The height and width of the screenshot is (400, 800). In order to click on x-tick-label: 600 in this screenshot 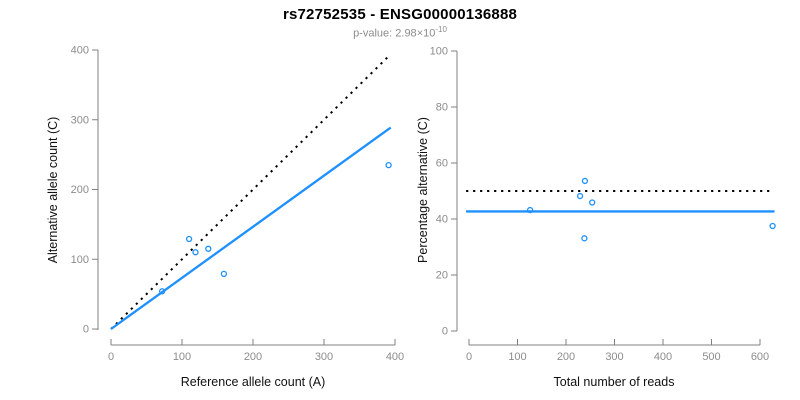, I will do `click(760, 357)`.